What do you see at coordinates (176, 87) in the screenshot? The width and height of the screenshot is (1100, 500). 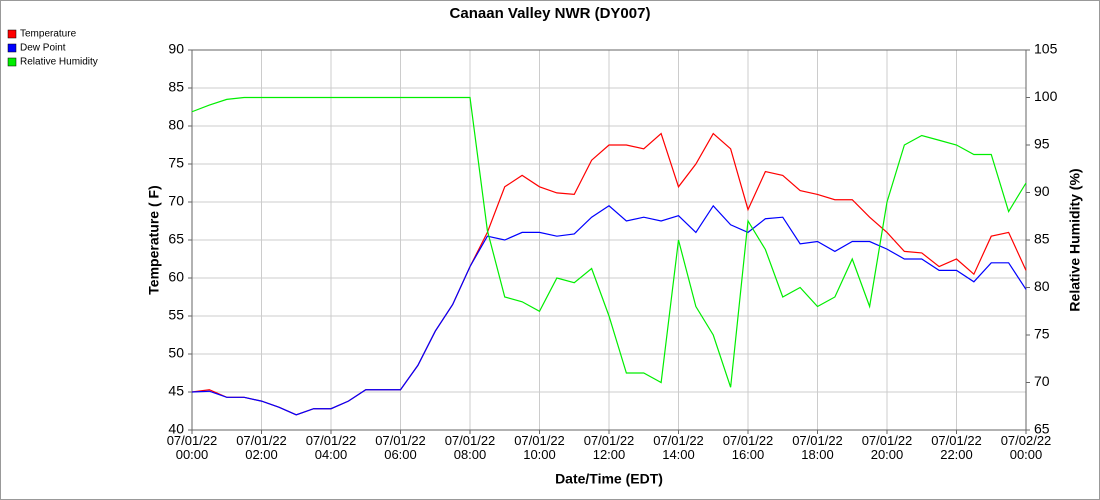 I see `y-tick-label: 85` at bounding box center [176, 87].